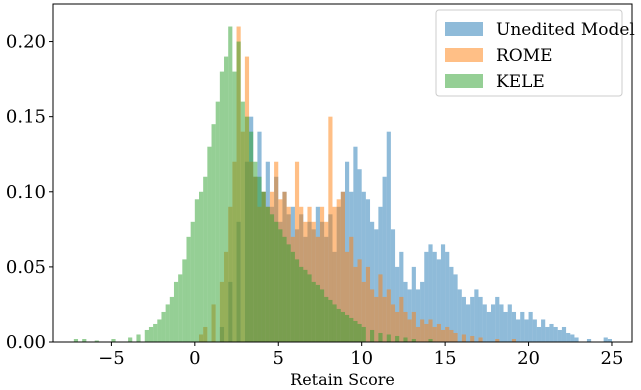 The width and height of the screenshot is (641, 390). What do you see at coordinates (26, 42) in the screenshot?
I see `y-tick-label: 0.20` at bounding box center [26, 42].